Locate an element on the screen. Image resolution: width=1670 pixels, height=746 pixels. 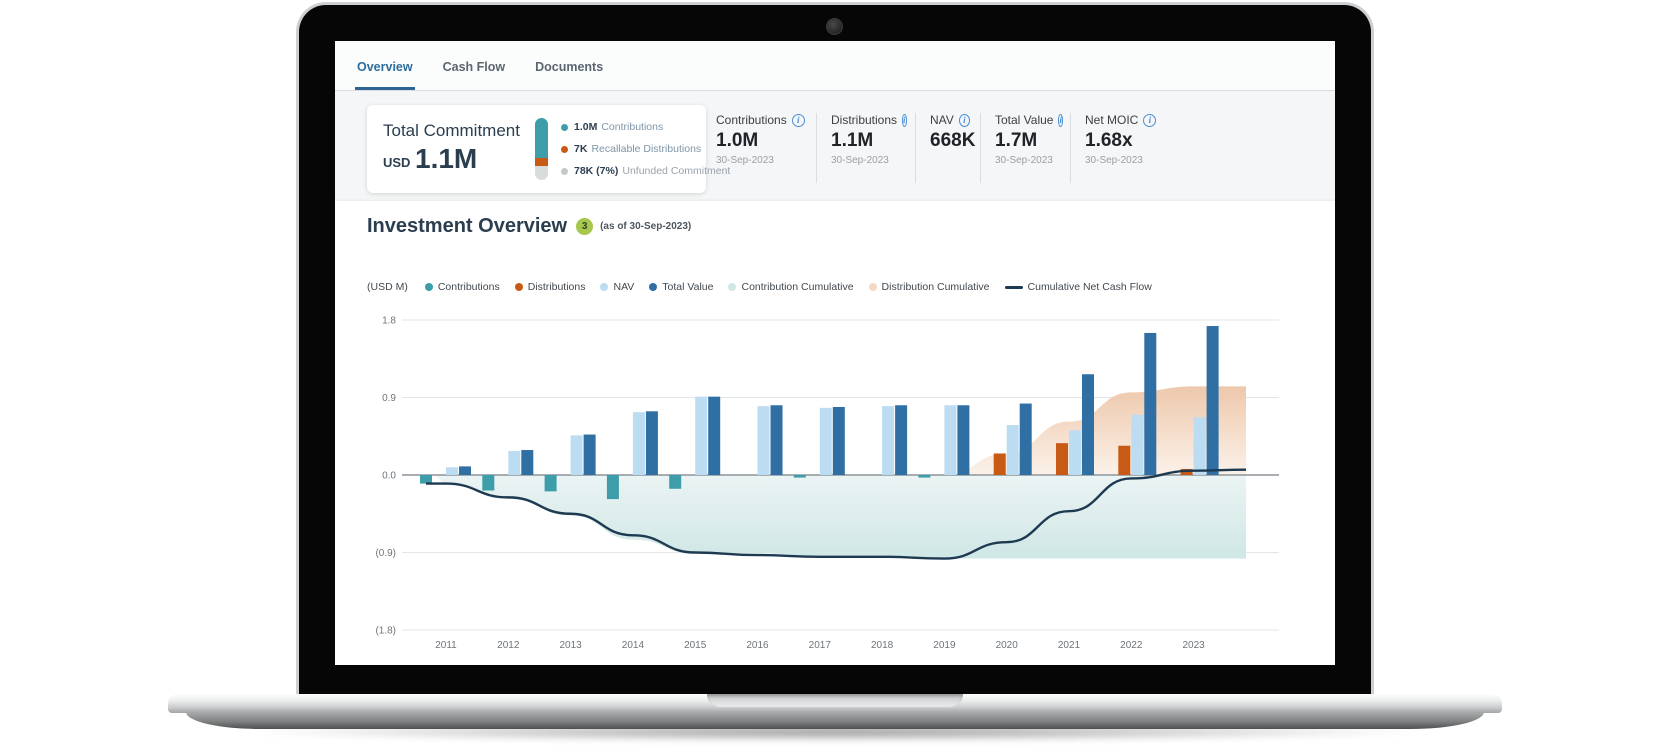
tab-bar: Overview Cash Flow Documents is located at coordinates (835, 66).